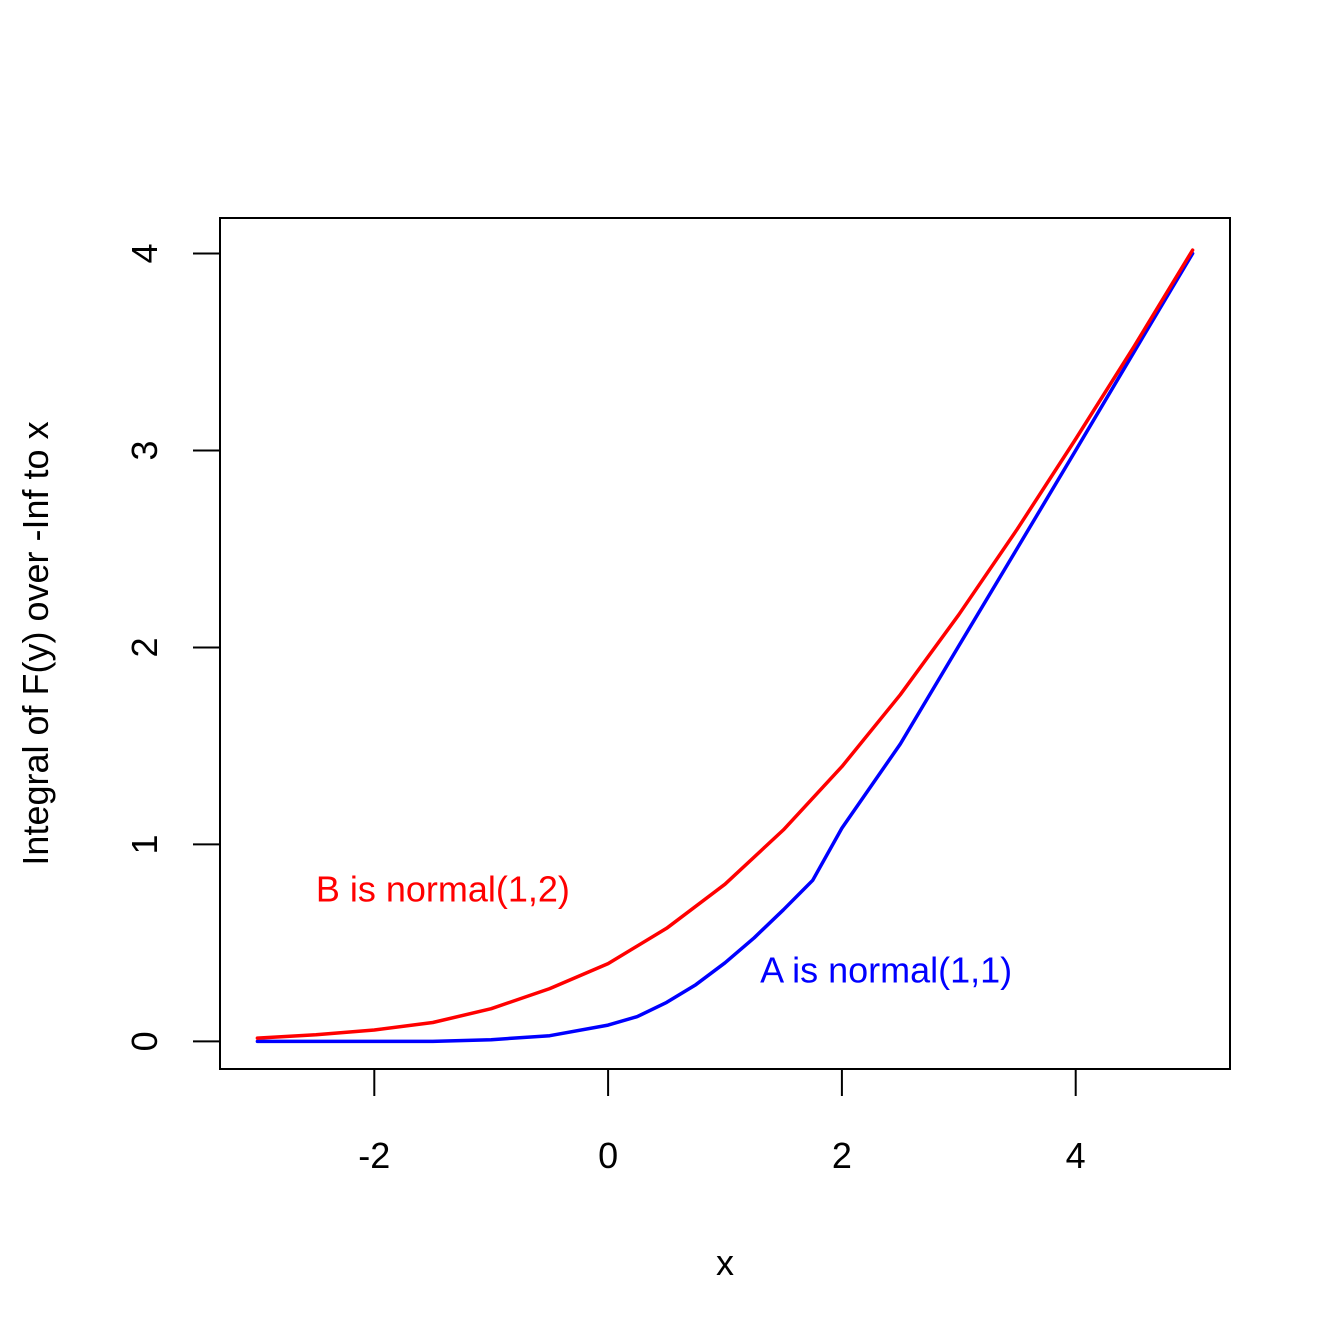 The width and height of the screenshot is (1344, 1344). What do you see at coordinates (144, 844) in the screenshot?
I see `y-tick-label: 1` at bounding box center [144, 844].